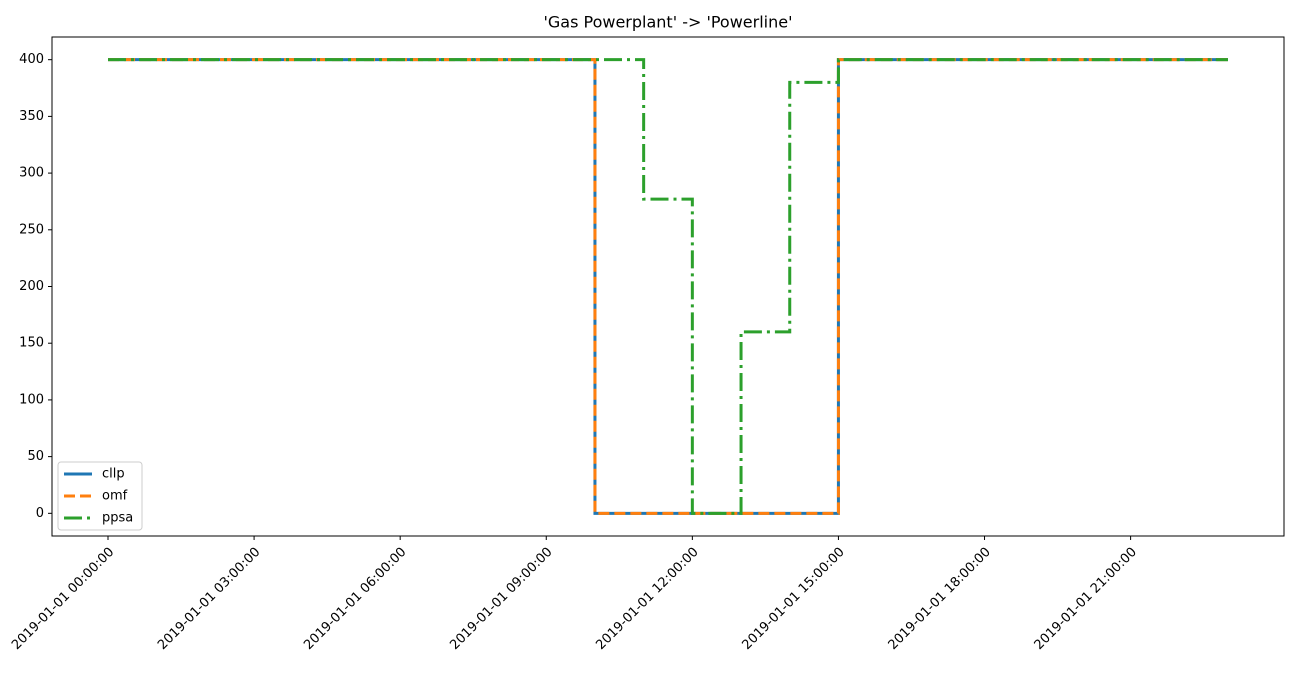 This screenshot has width=1299, height=674. What do you see at coordinates (35, 456) in the screenshot?
I see `y-tick-label: 50` at bounding box center [35, 456].